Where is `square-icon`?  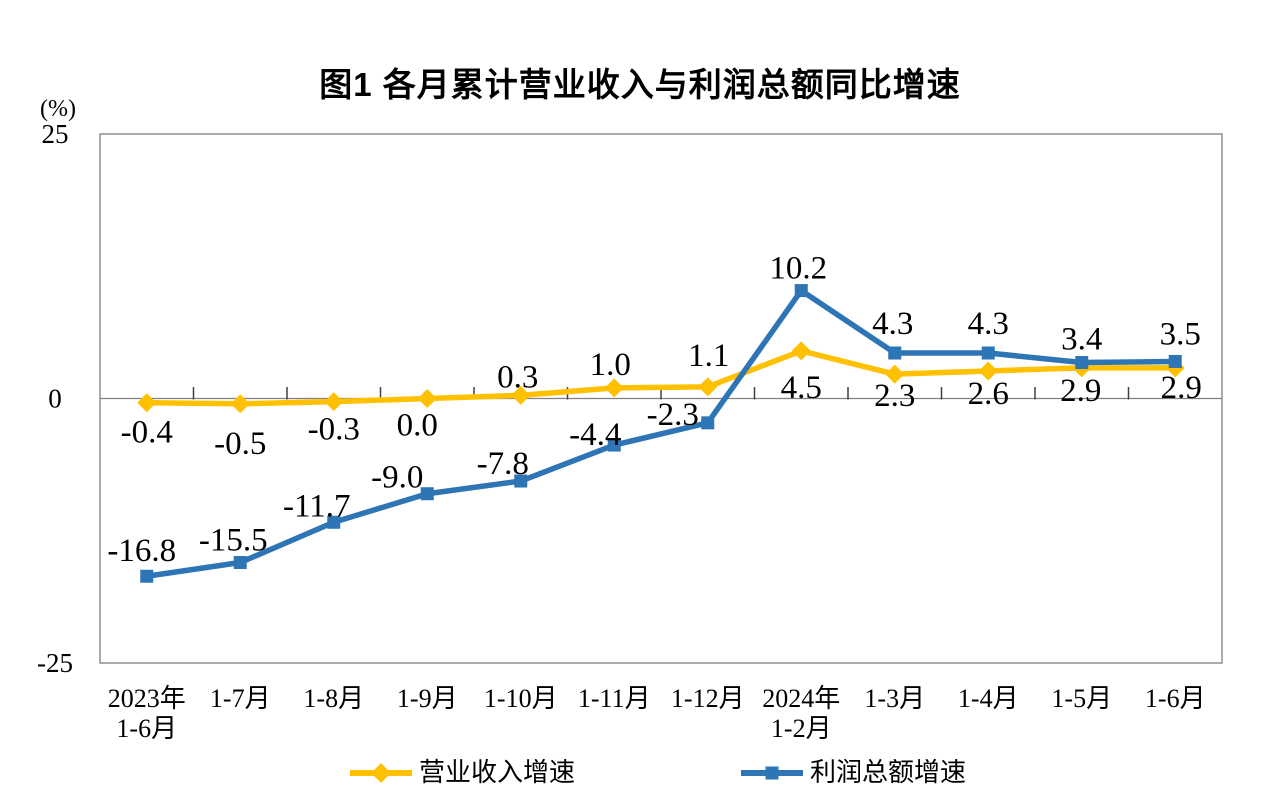
square-icon is located at coordinates (772, 773).